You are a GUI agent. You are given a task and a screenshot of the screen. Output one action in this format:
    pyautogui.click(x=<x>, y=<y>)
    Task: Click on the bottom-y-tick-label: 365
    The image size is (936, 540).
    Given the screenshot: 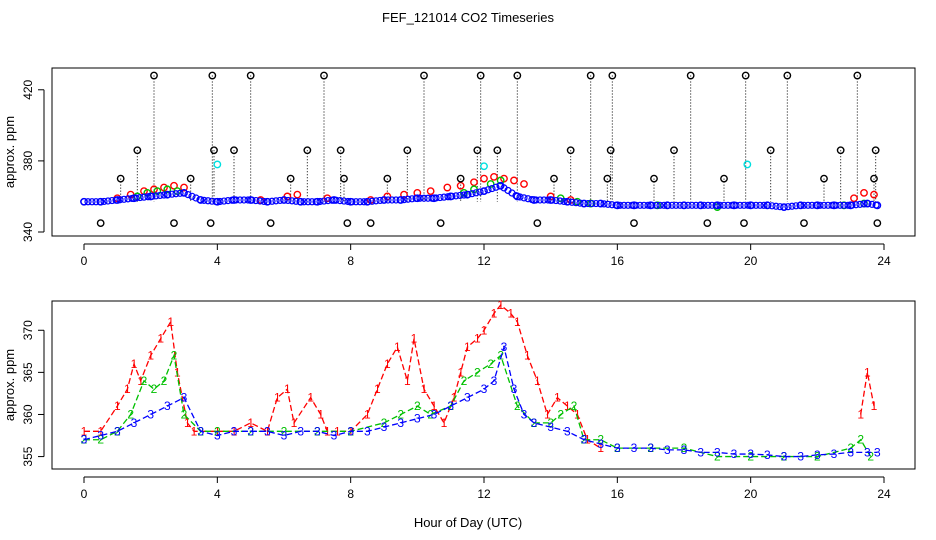 What is the action you would take?
    pyautogui.click(x=28, y=372)
    